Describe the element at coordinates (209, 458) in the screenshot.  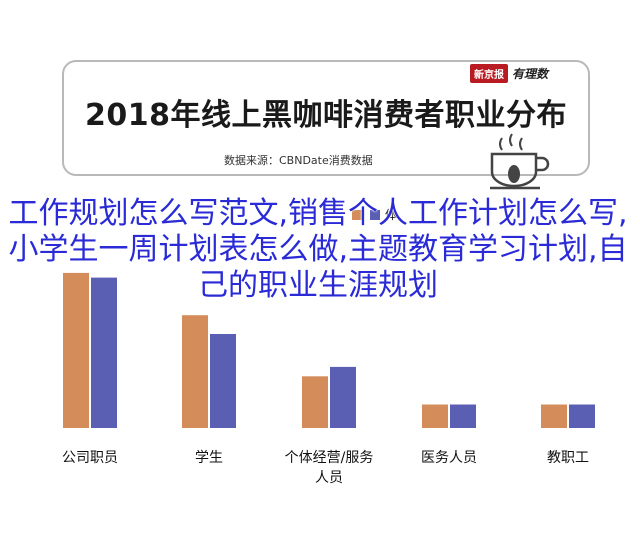
I see `x-tick-label-1: 学生` at that location.